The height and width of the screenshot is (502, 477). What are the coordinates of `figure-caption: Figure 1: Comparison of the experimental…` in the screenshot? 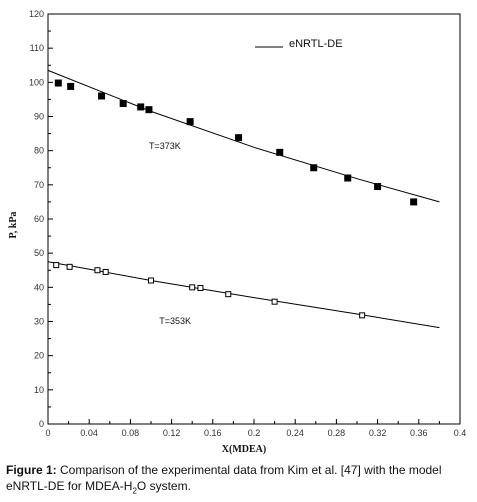 It's located at (239, 480).